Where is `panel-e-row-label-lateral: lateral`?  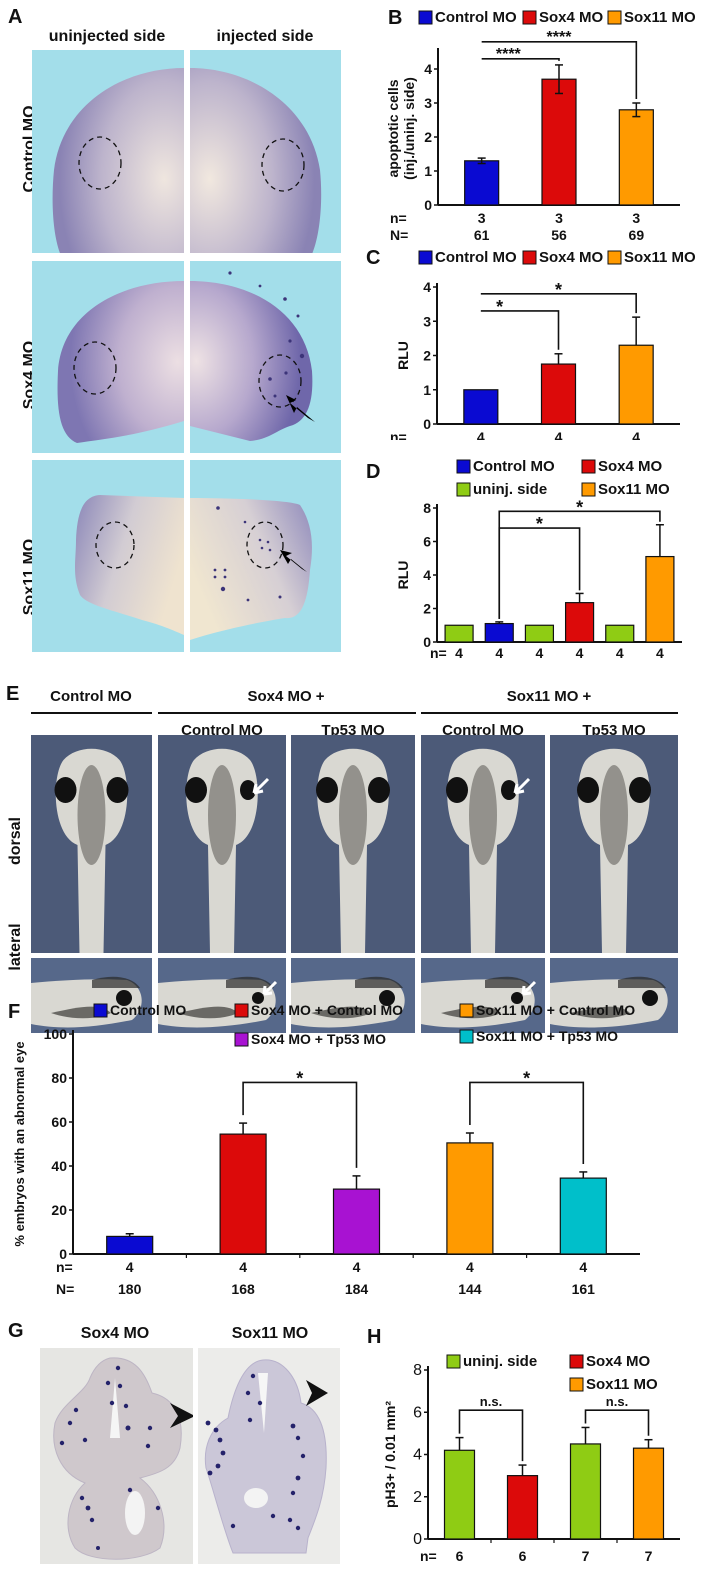
panel-e-row-label-lateral: lateral is located at coordinates (15, 947).